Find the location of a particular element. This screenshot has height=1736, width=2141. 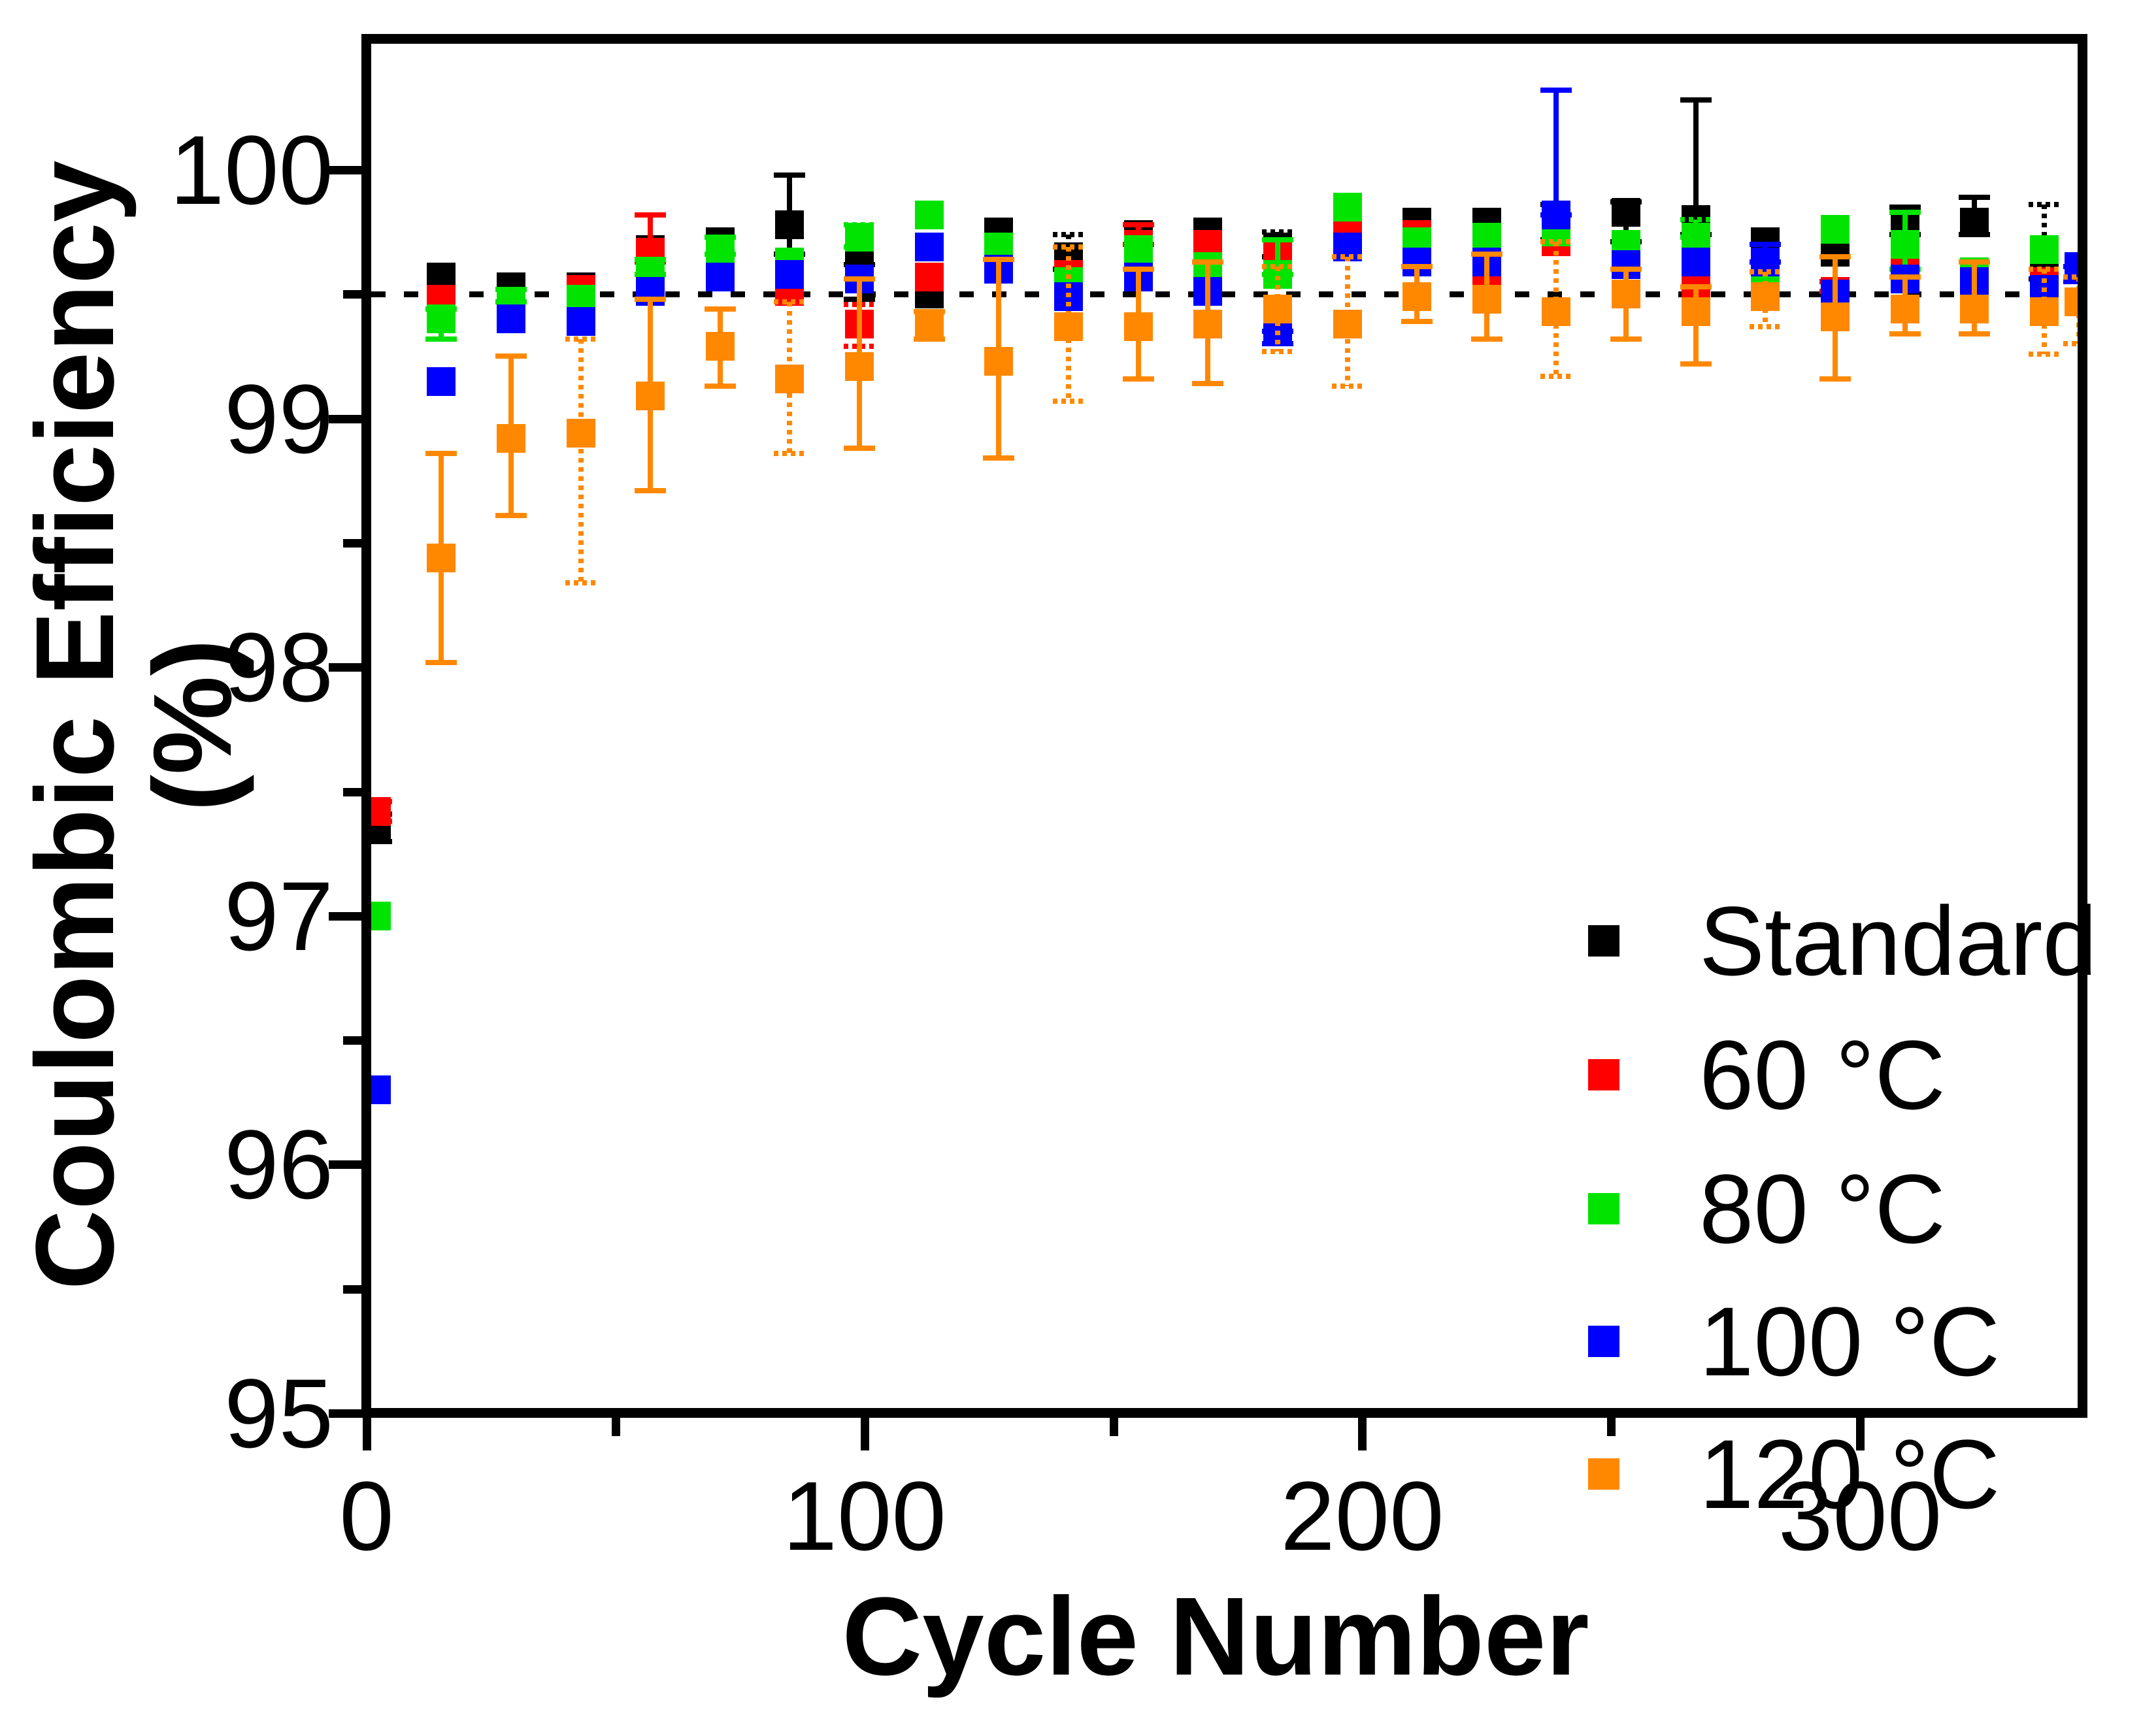

x-tick-label: 200 is located at coordinates (1362, 1516).